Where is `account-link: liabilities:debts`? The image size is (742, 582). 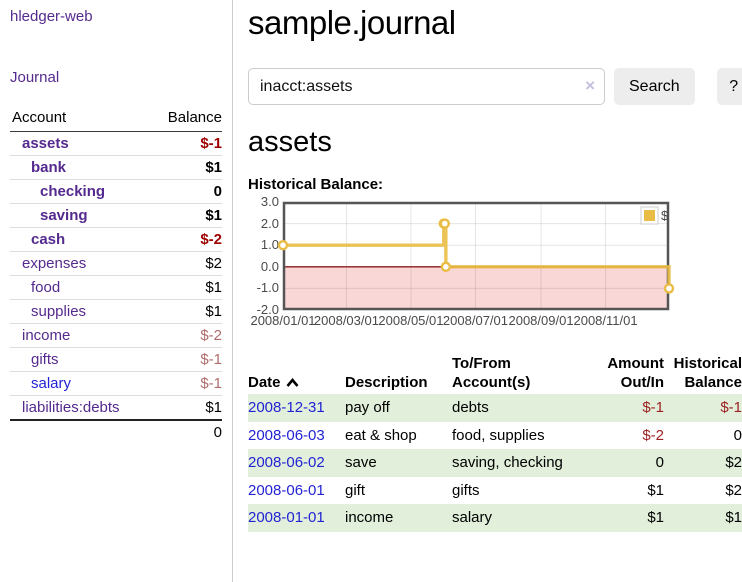
account-link: liabilities:debts is located at coordinates (71, 407).